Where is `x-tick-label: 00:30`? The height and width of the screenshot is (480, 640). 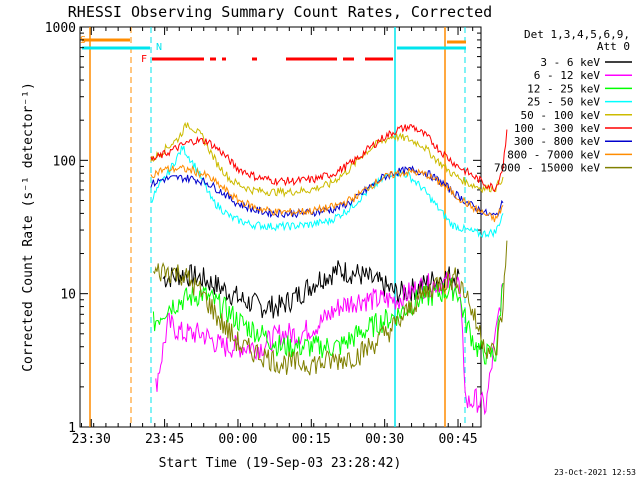
x-tick-label: 00:30 is located at coordinates (384, 439).